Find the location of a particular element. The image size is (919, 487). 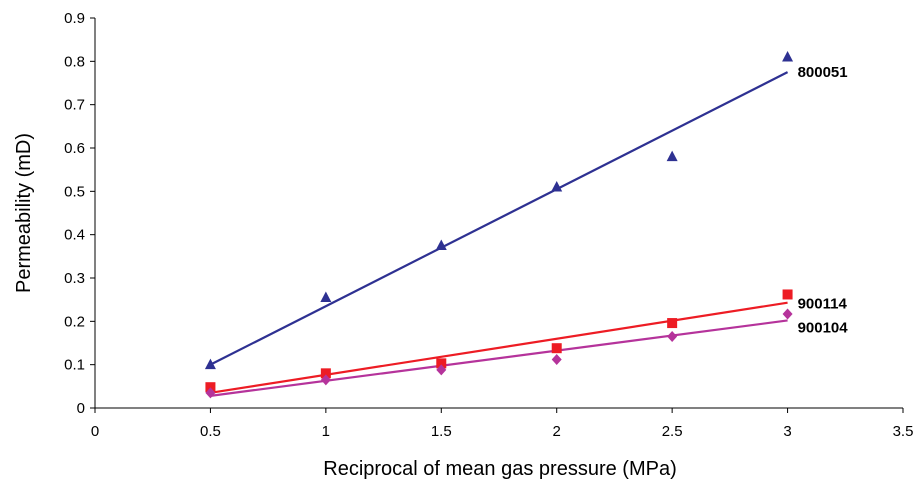

x-tick-label: 3 is located at coordinates (787, 431).